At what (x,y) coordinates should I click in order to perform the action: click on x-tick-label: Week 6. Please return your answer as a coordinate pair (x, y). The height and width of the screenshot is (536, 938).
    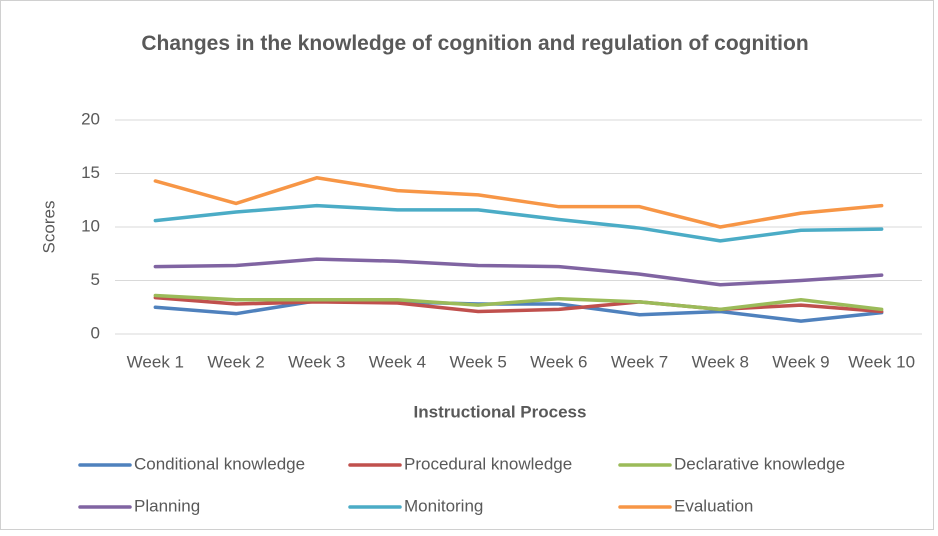
    Looking at the image, I should click on (558, 361).